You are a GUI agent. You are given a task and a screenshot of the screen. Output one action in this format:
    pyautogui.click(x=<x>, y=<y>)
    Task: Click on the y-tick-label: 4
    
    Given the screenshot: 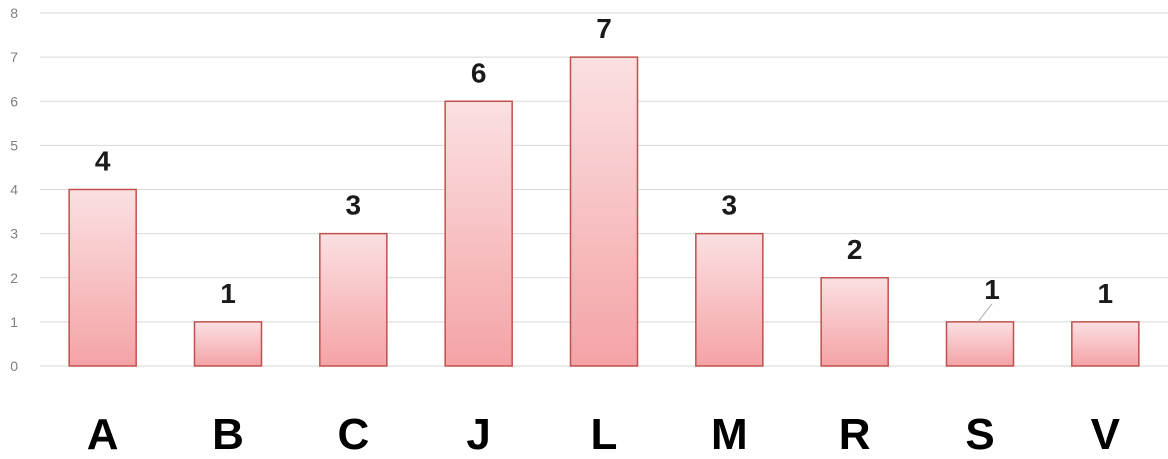 What is the action you would take?
    pyautogui.click(x=14, y=190)
    